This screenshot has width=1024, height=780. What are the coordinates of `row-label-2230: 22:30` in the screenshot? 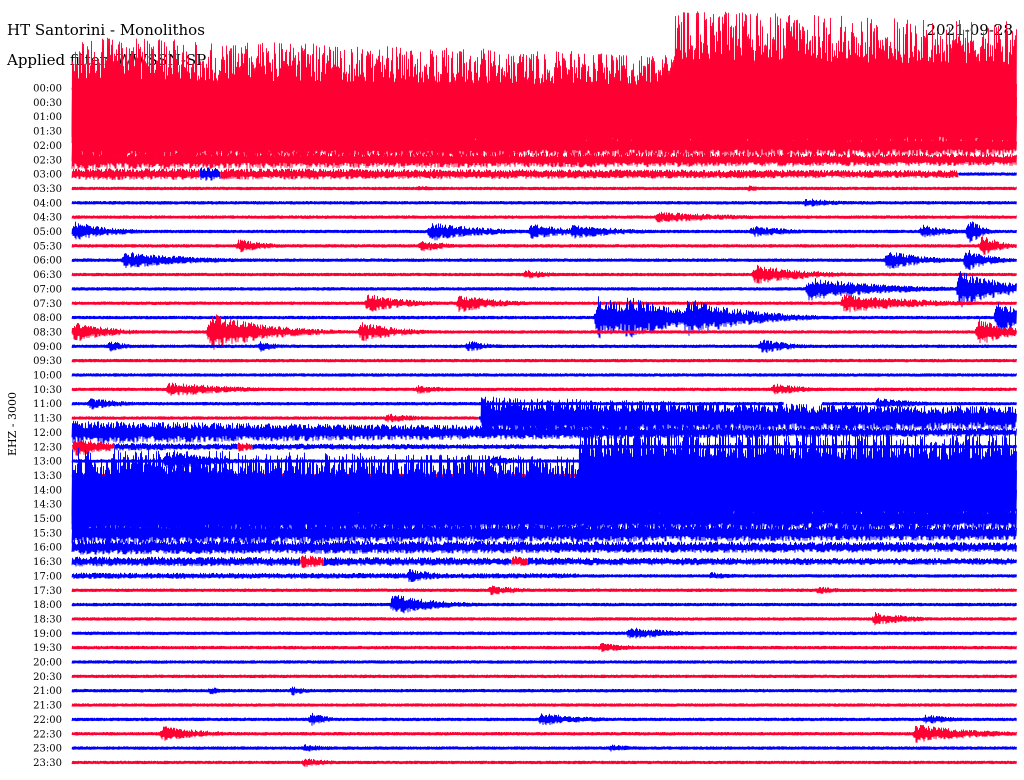 It's located at (47, 734).